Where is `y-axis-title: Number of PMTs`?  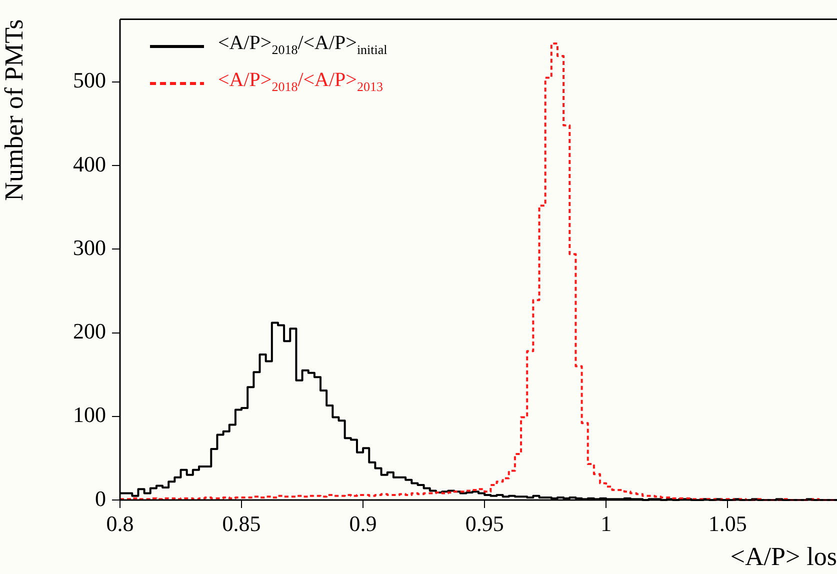
y-axis-title: Number of PMTs is located at coordinates (14, 110).